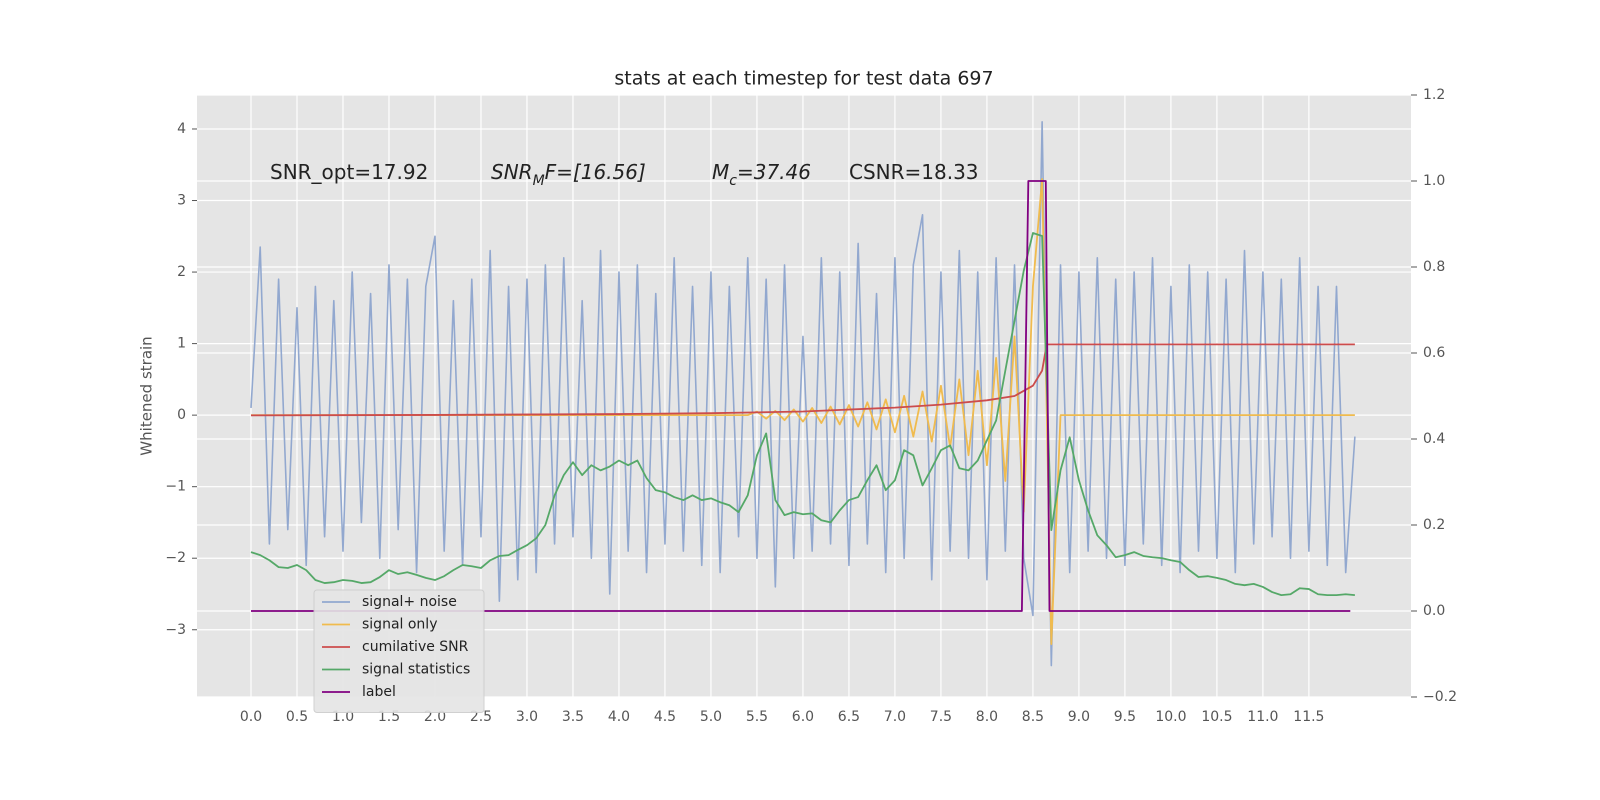 This screenshot has width=1600, height=800. Describe the element at coordinates (1434, 611) in the screenshot. I see `y2-tick-label: 0.0` at that location.